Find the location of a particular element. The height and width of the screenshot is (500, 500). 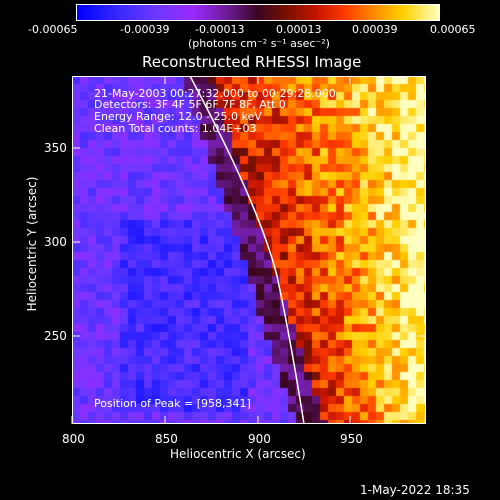

colorbar-tick-label: 0.00013 is located at coordinates (299, 29).